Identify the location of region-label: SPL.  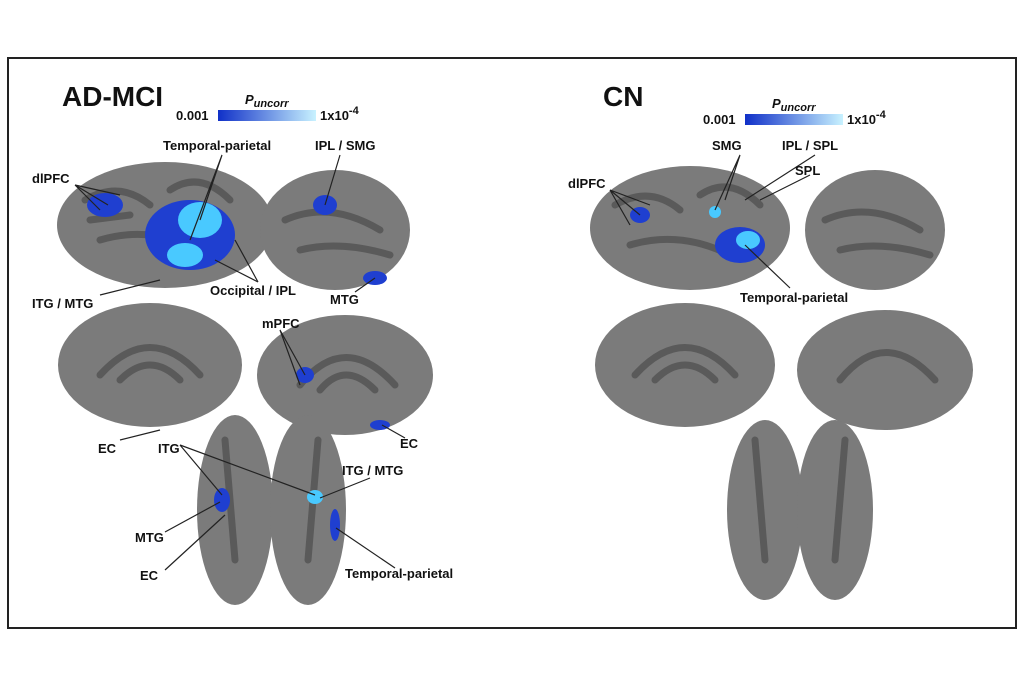
(807, 170).